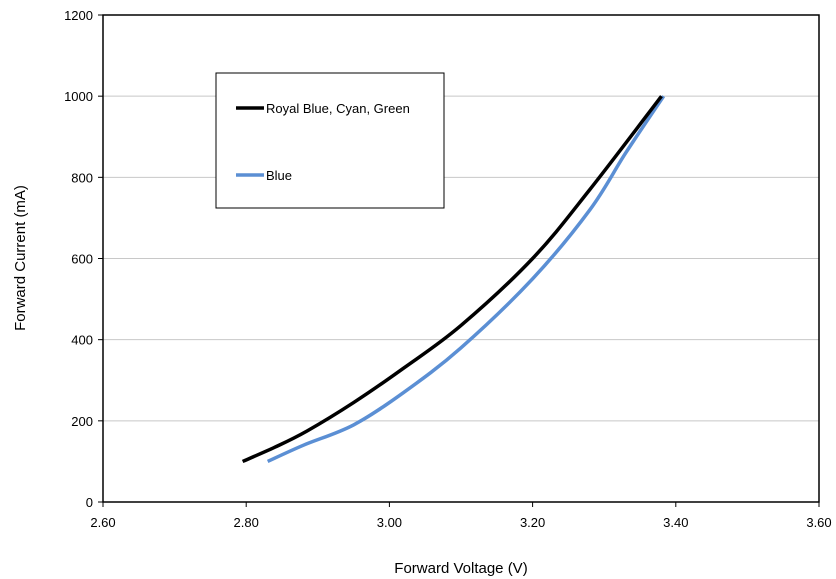 Image resolution: width=836 pixels, height=579 pixels. I want to click on legend-box, so click(330, 140).